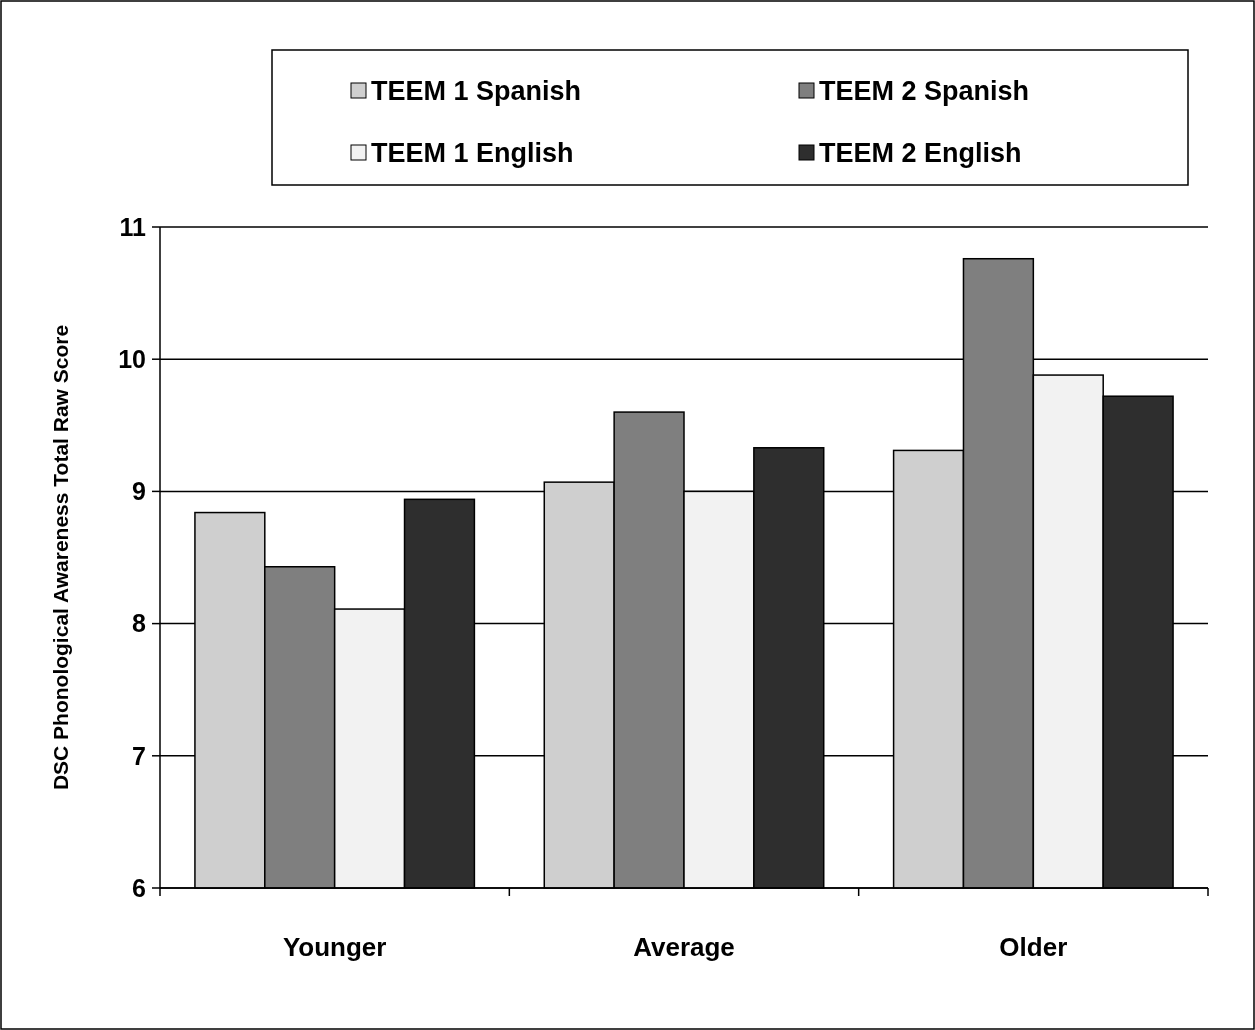  I want to click on x-tick-label: Younger, so click(334, 947).